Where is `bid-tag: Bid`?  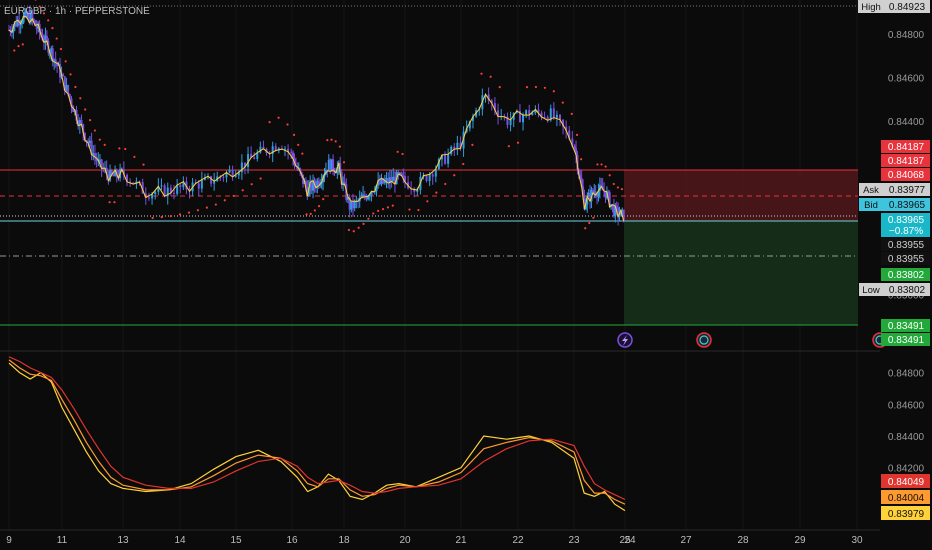 bid-tag: Bid is located at coordinates (871, 205).